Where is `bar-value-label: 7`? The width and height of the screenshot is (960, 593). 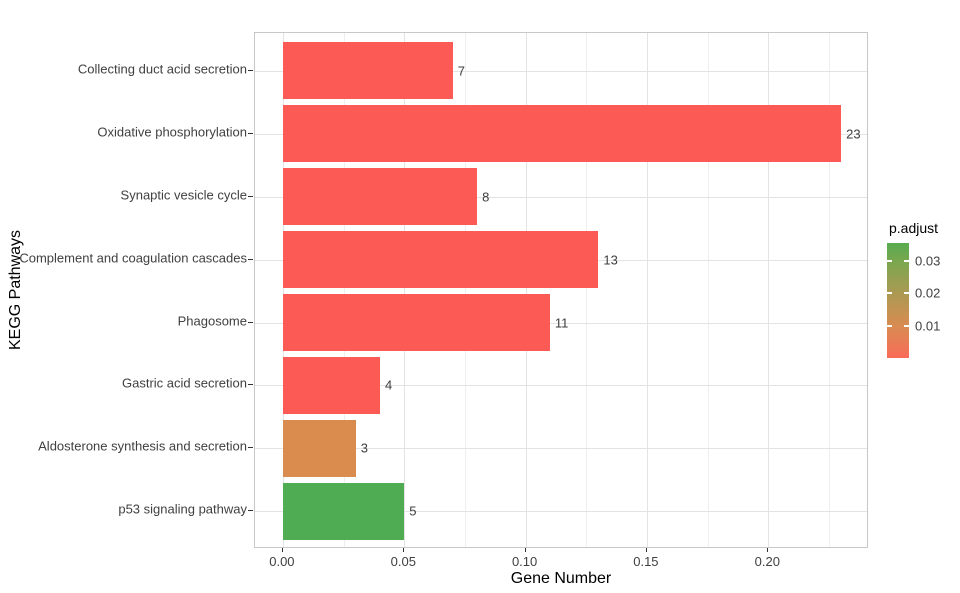 bar-value-label: 7 is located at coordinates (461, 71).